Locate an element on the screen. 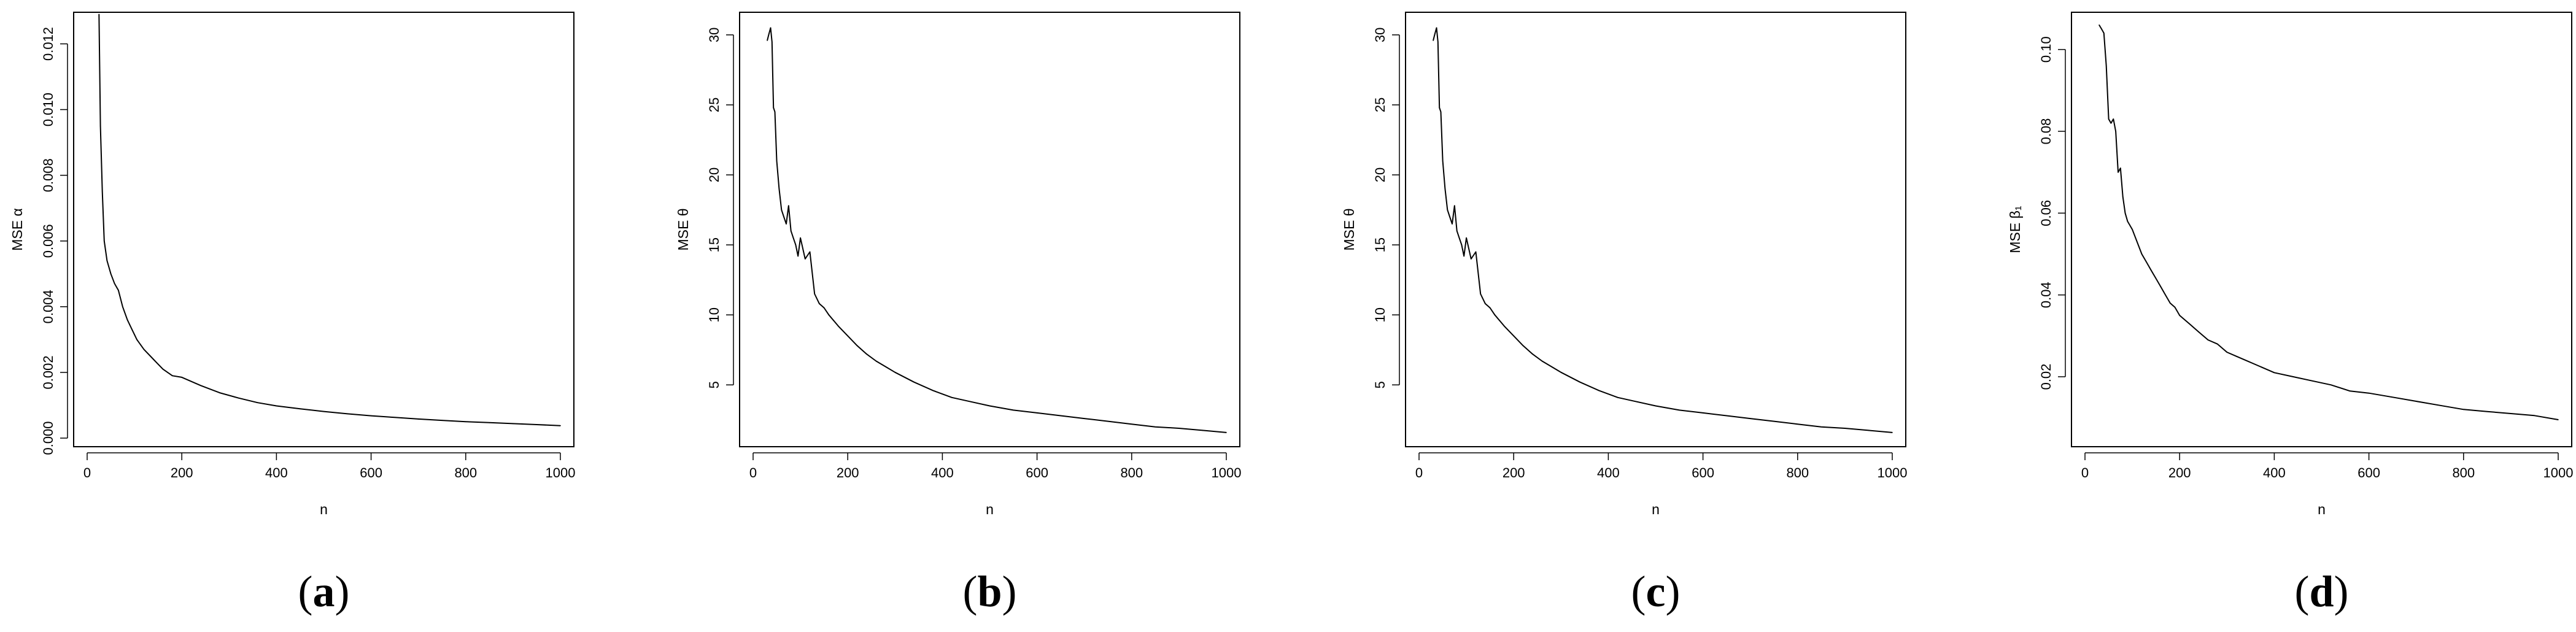 This screenshot has width=2576, height=632. y-tick-label: 0.08 is located at coordinates (2046, 131).